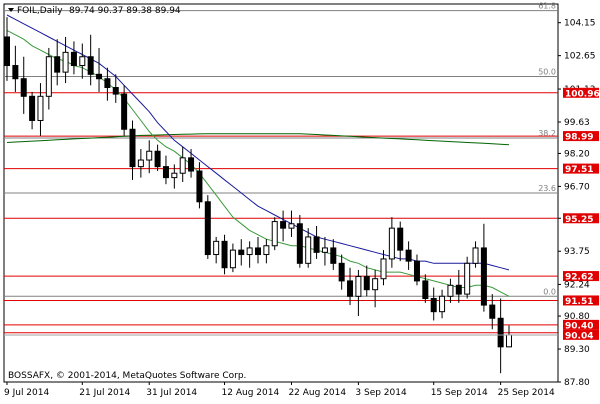 The image size is (600, 404). What do you see at coordinates (577, 252) in the screenshot?
I see `price-tick-label: 93.75` at bounding box center [577, 252].